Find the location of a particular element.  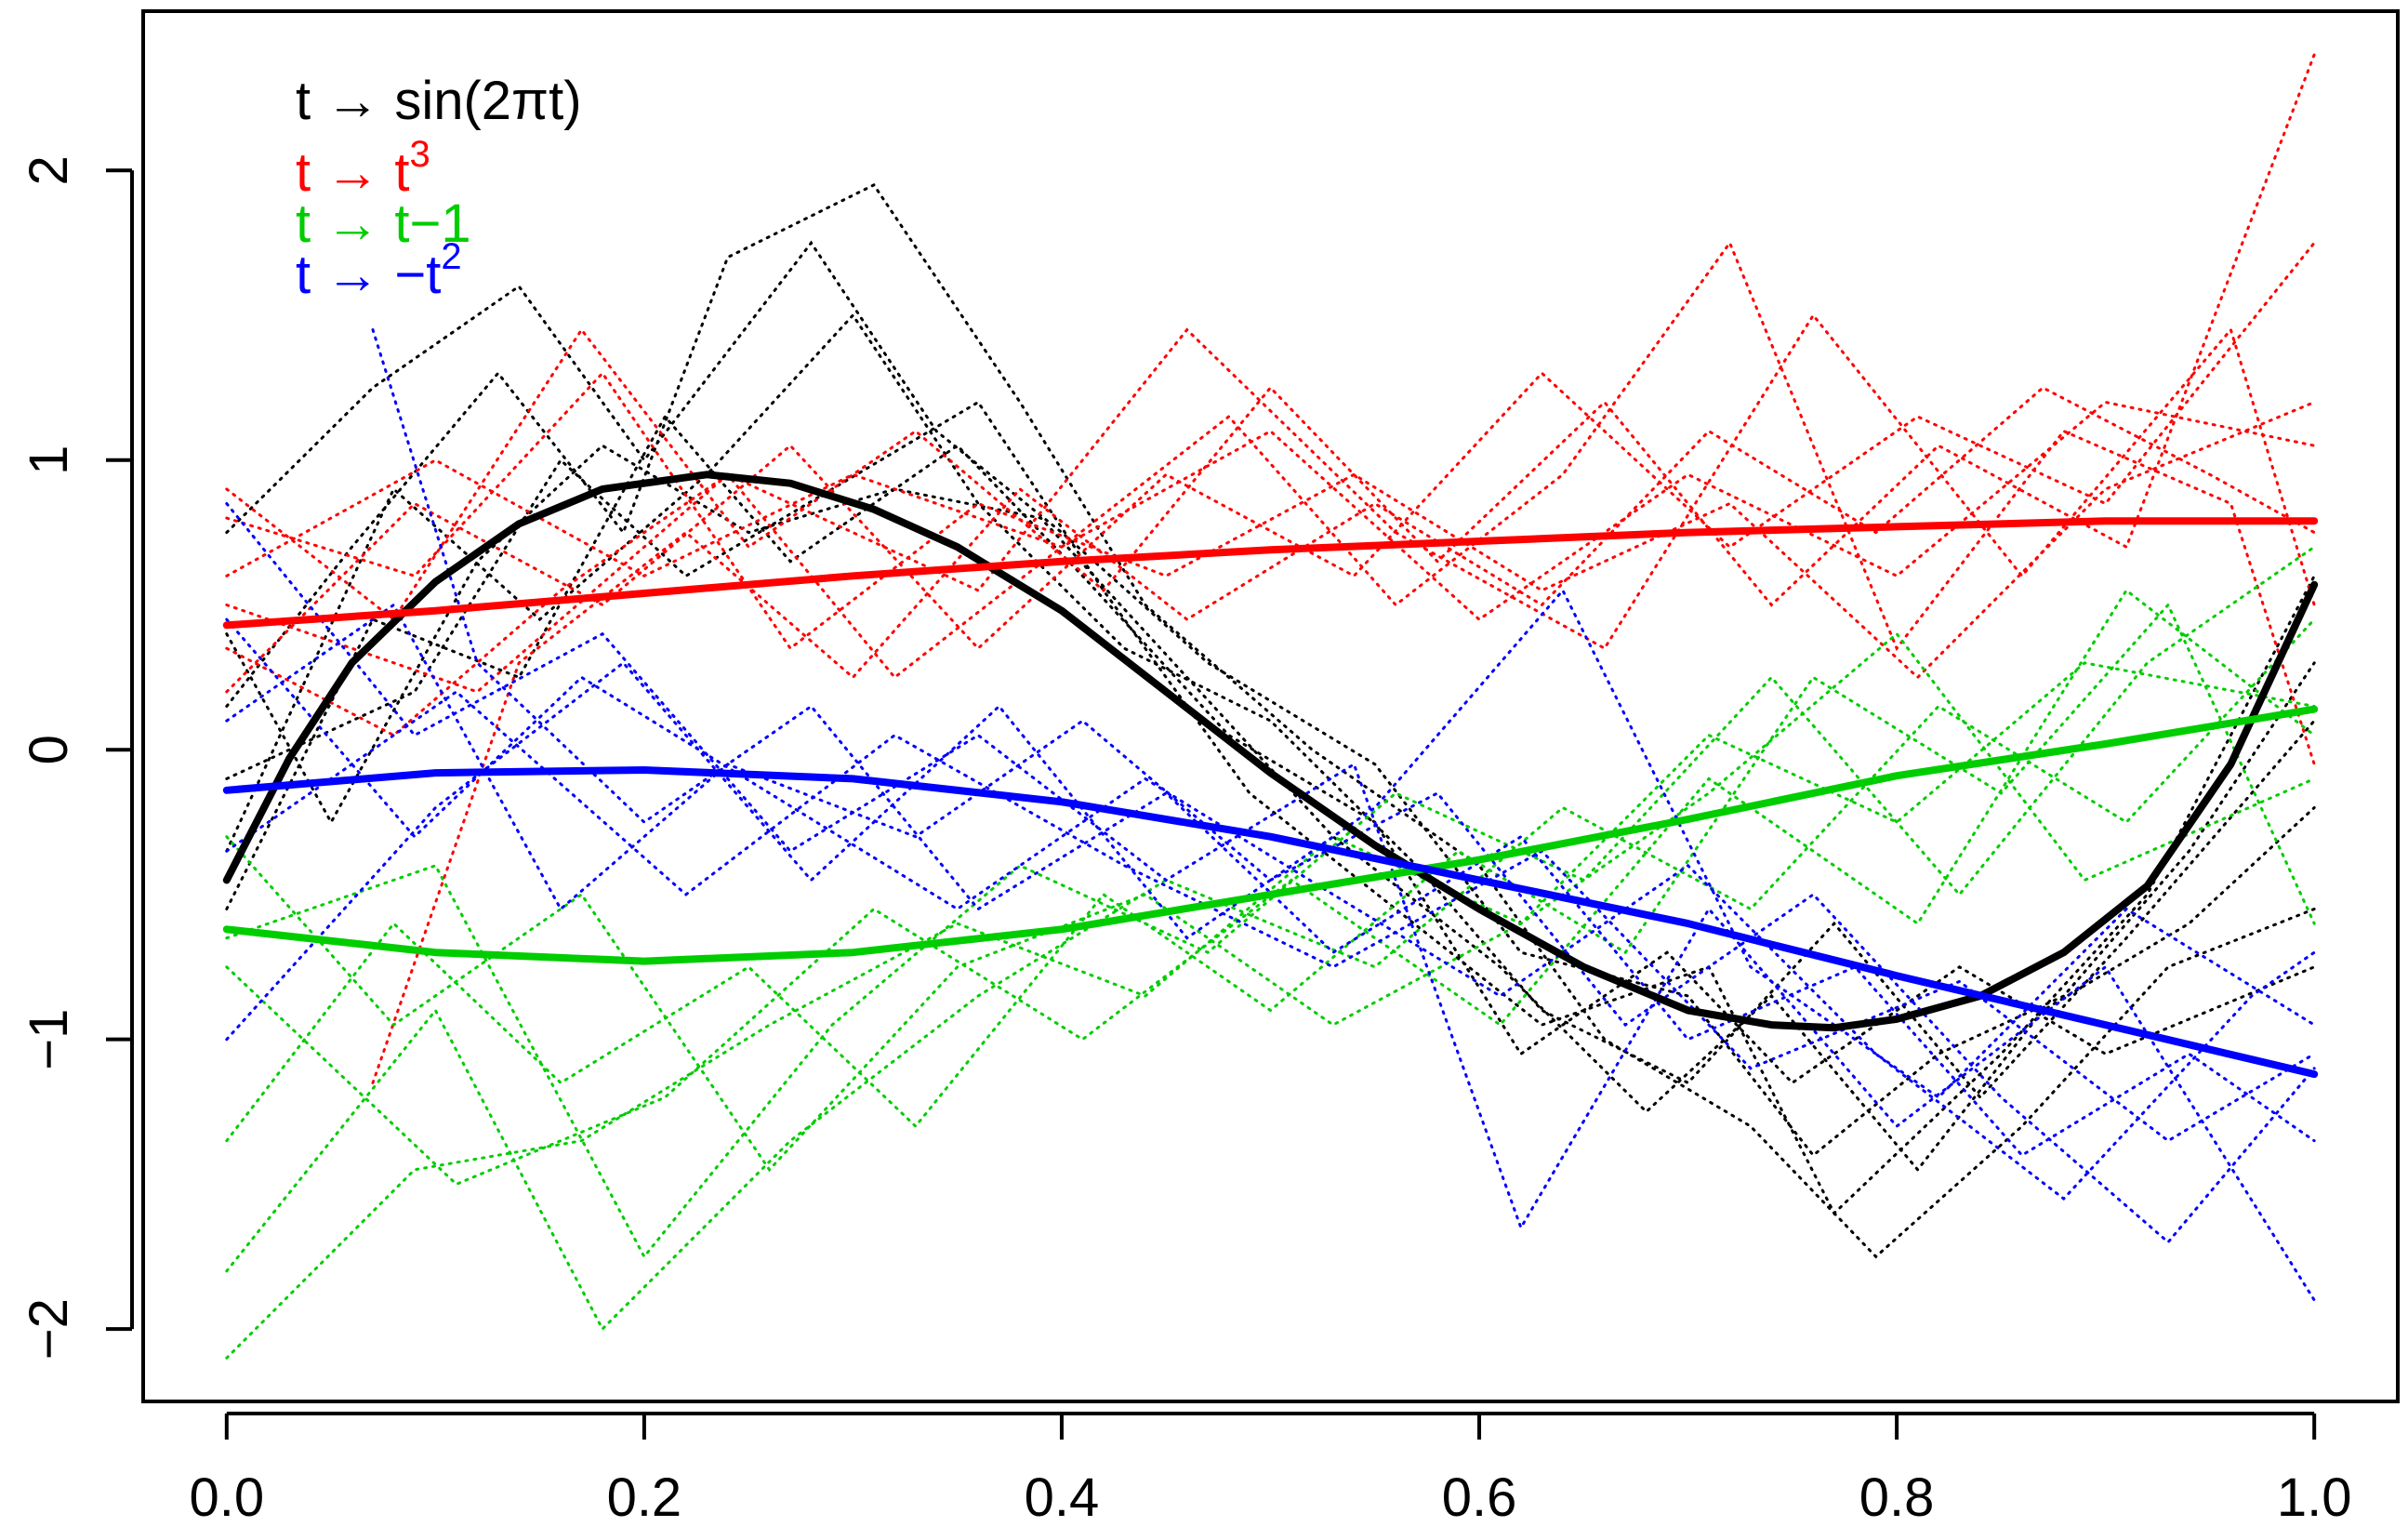

x-tick-label: 0.2 is located at coordinates (644, 1497).